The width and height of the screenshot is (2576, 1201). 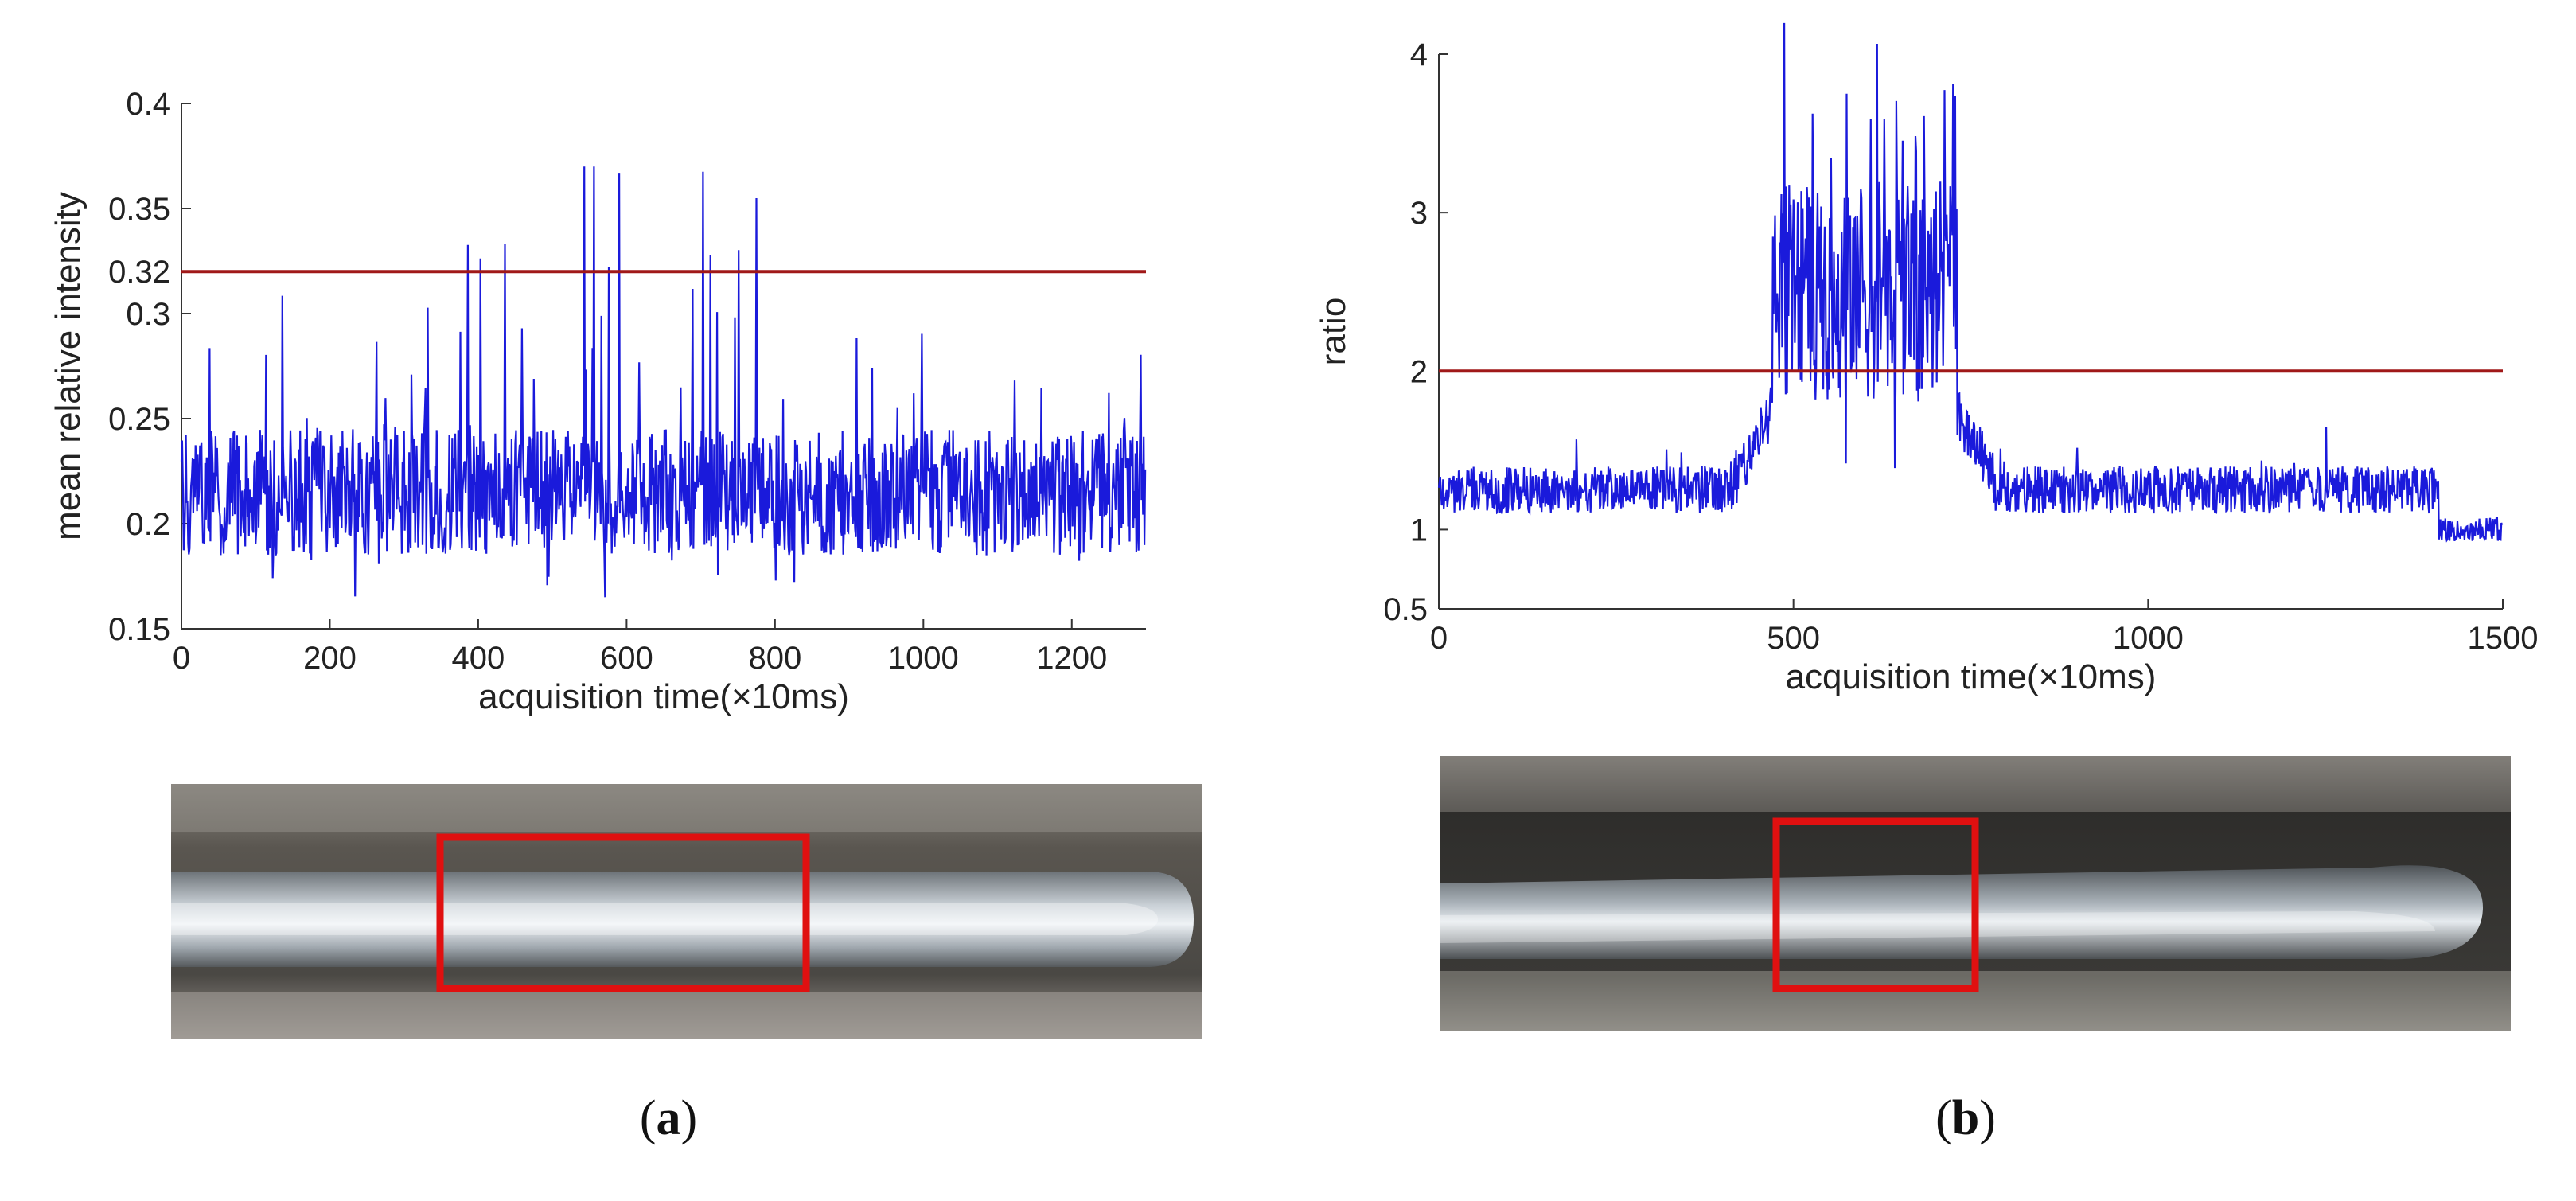 What do you see at coordinates (139, 272) in the screenshot?
I see `y-tick-label: 0.32` at bounding box center [139, 272].